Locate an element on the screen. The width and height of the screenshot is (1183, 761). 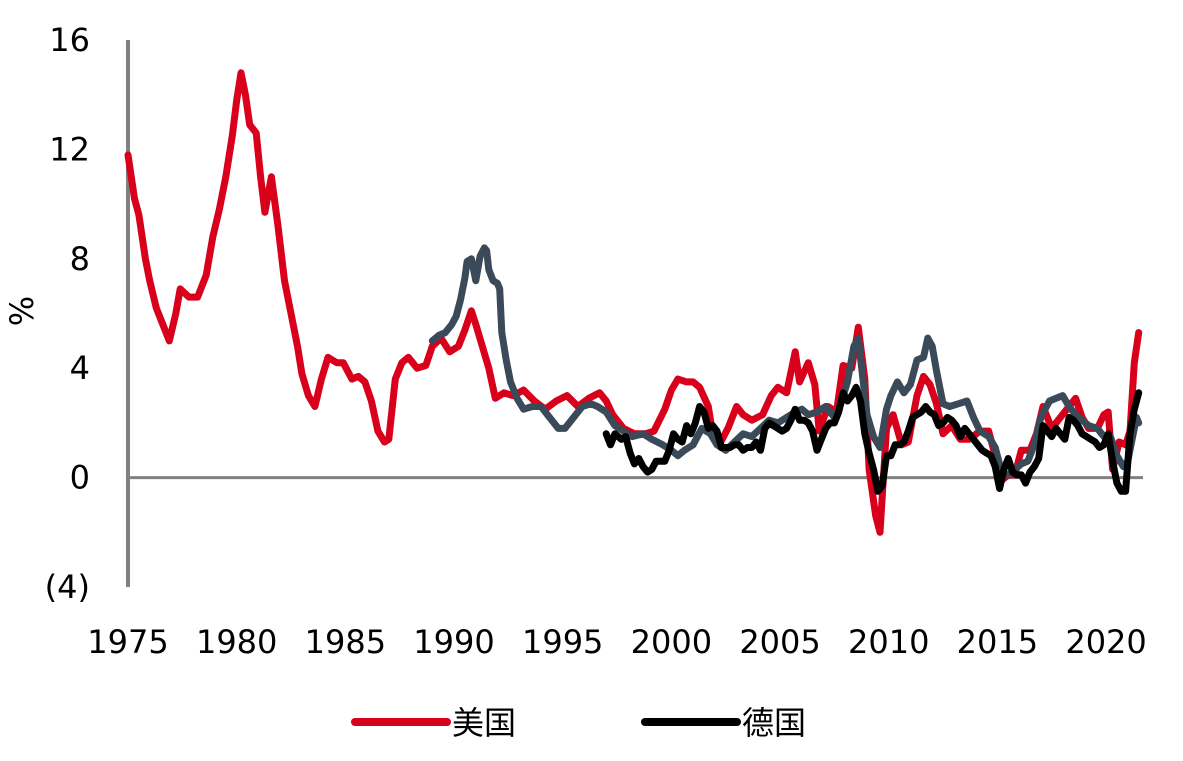
x-tick-label: 1975 is located at coordinates (127, 642).